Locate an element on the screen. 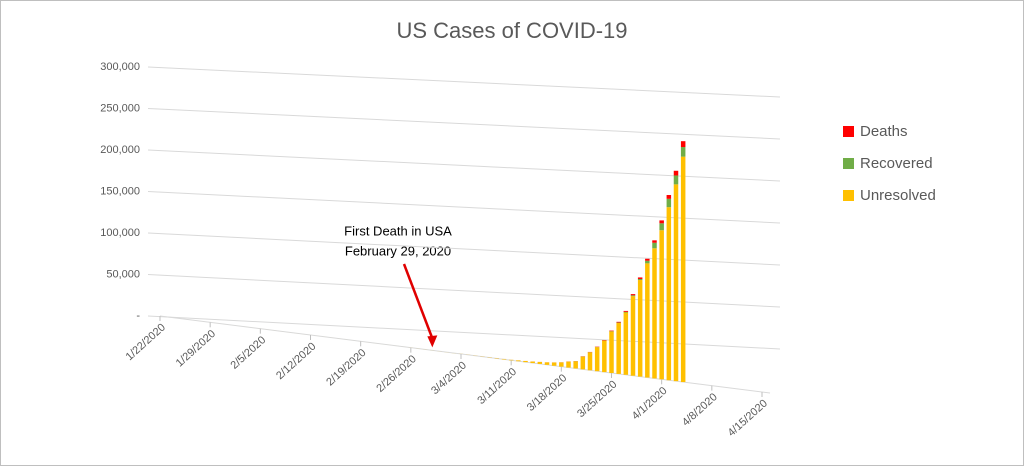 The image size is (1024, 471). y-tick-label: 50,000 is located at coordinates (123, 274).